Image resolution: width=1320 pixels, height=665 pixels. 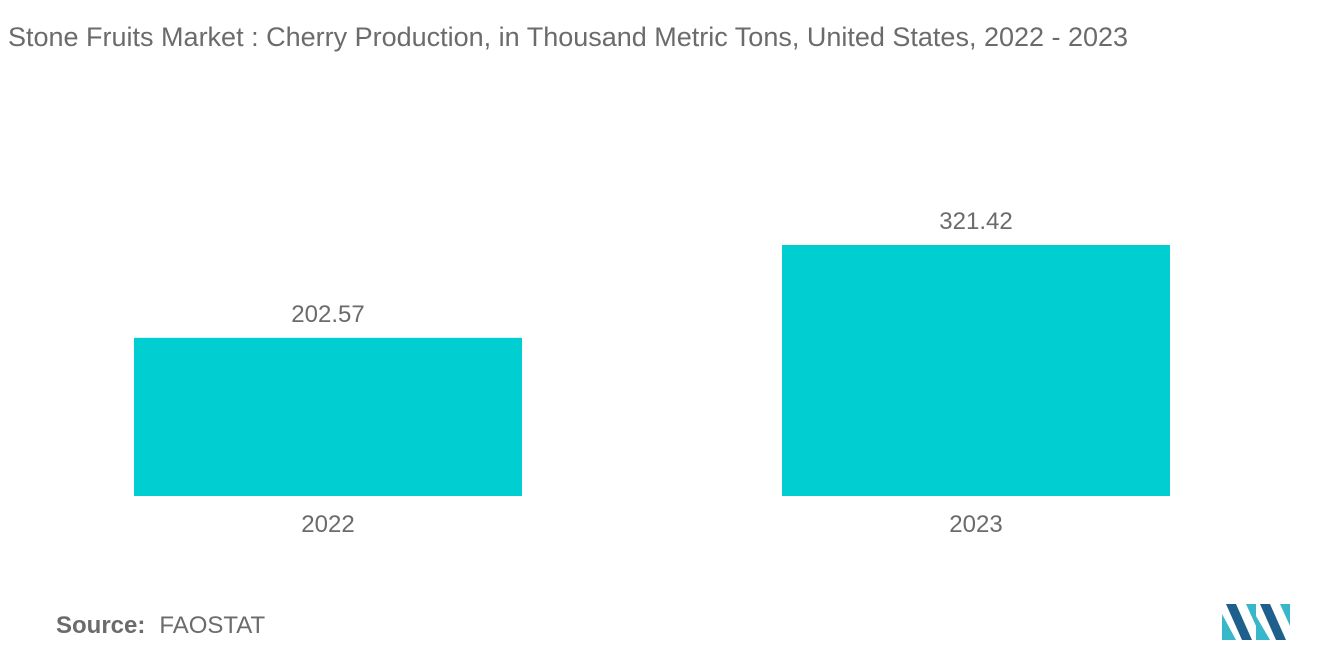 I want to click on bar-2023, so click(x=976, y=370).